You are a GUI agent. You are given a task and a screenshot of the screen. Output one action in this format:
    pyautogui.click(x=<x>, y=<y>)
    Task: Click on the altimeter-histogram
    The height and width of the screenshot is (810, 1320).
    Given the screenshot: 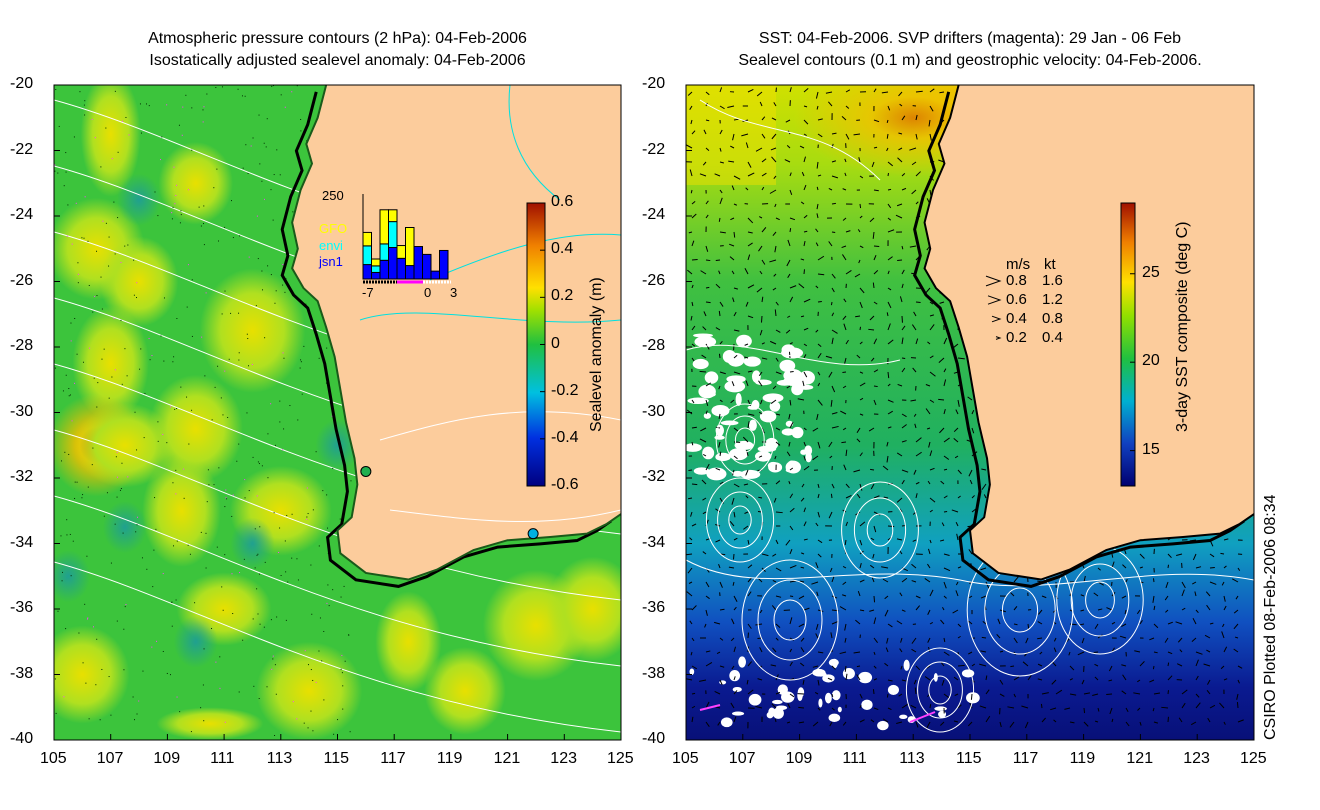 What is the action you would take?
    pyautogui.click(x=406, y=239)
    